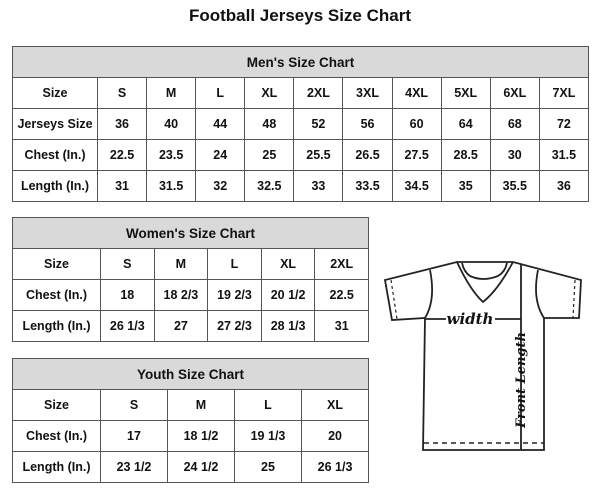  I want to click on table-cell: 40, so click(171, 124).